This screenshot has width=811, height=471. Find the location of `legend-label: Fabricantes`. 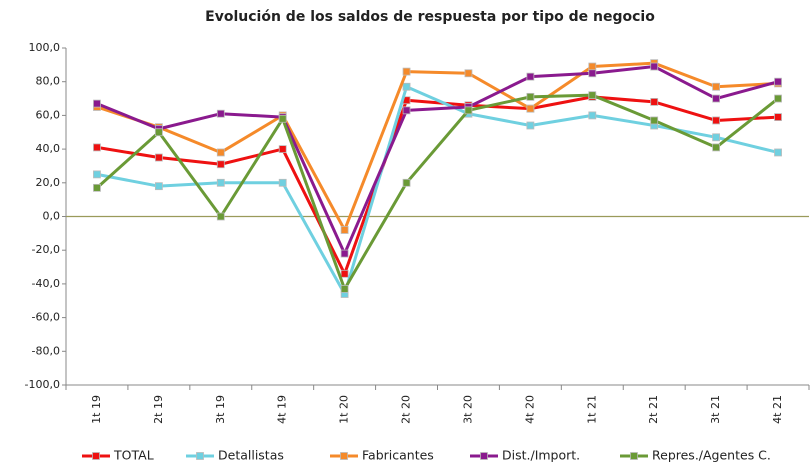

legend-label: Fabricantes is located at coordinates (398, 455).